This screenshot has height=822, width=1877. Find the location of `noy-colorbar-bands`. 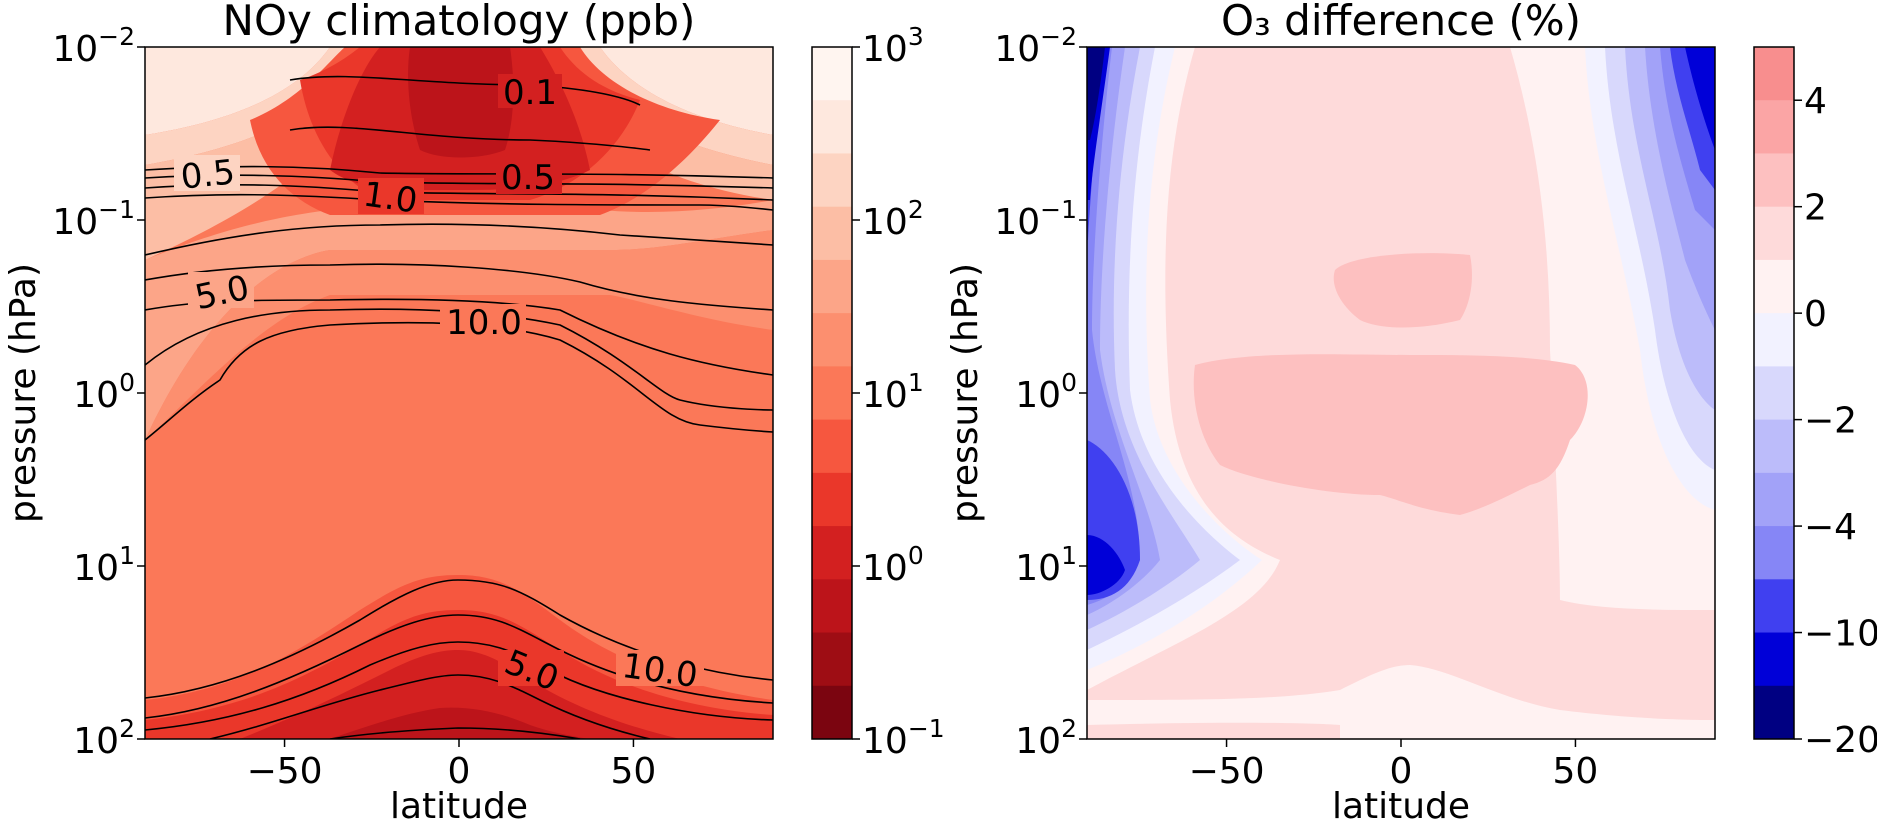

noy-colorbar-bands is located at coordinates (832, 393).